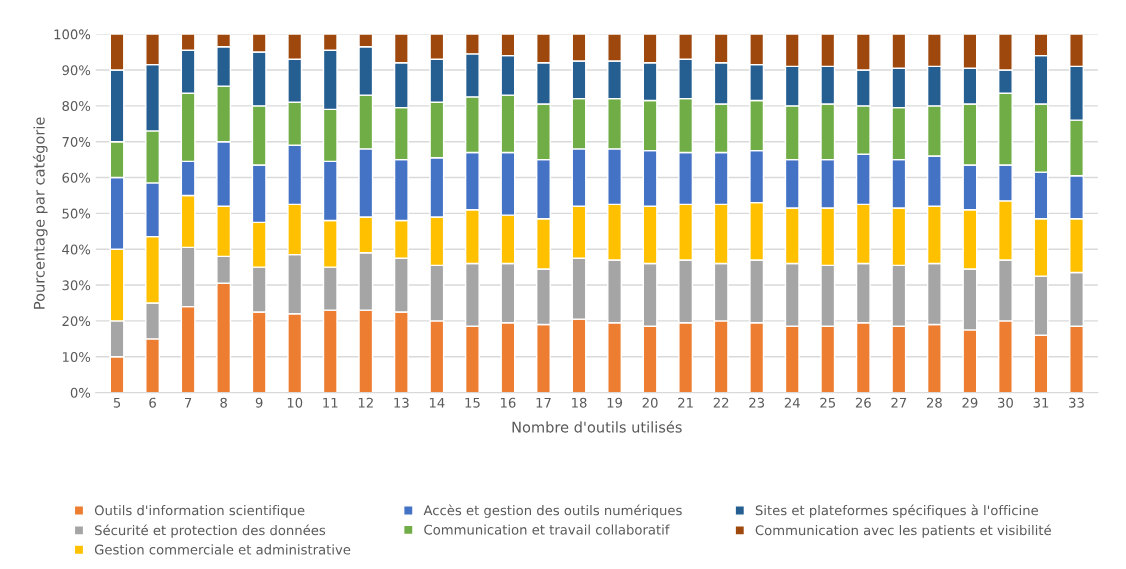 The width and height of the screenshot is (1126, 569). I want to click on x-tick-label: 25, so click(828, 402).